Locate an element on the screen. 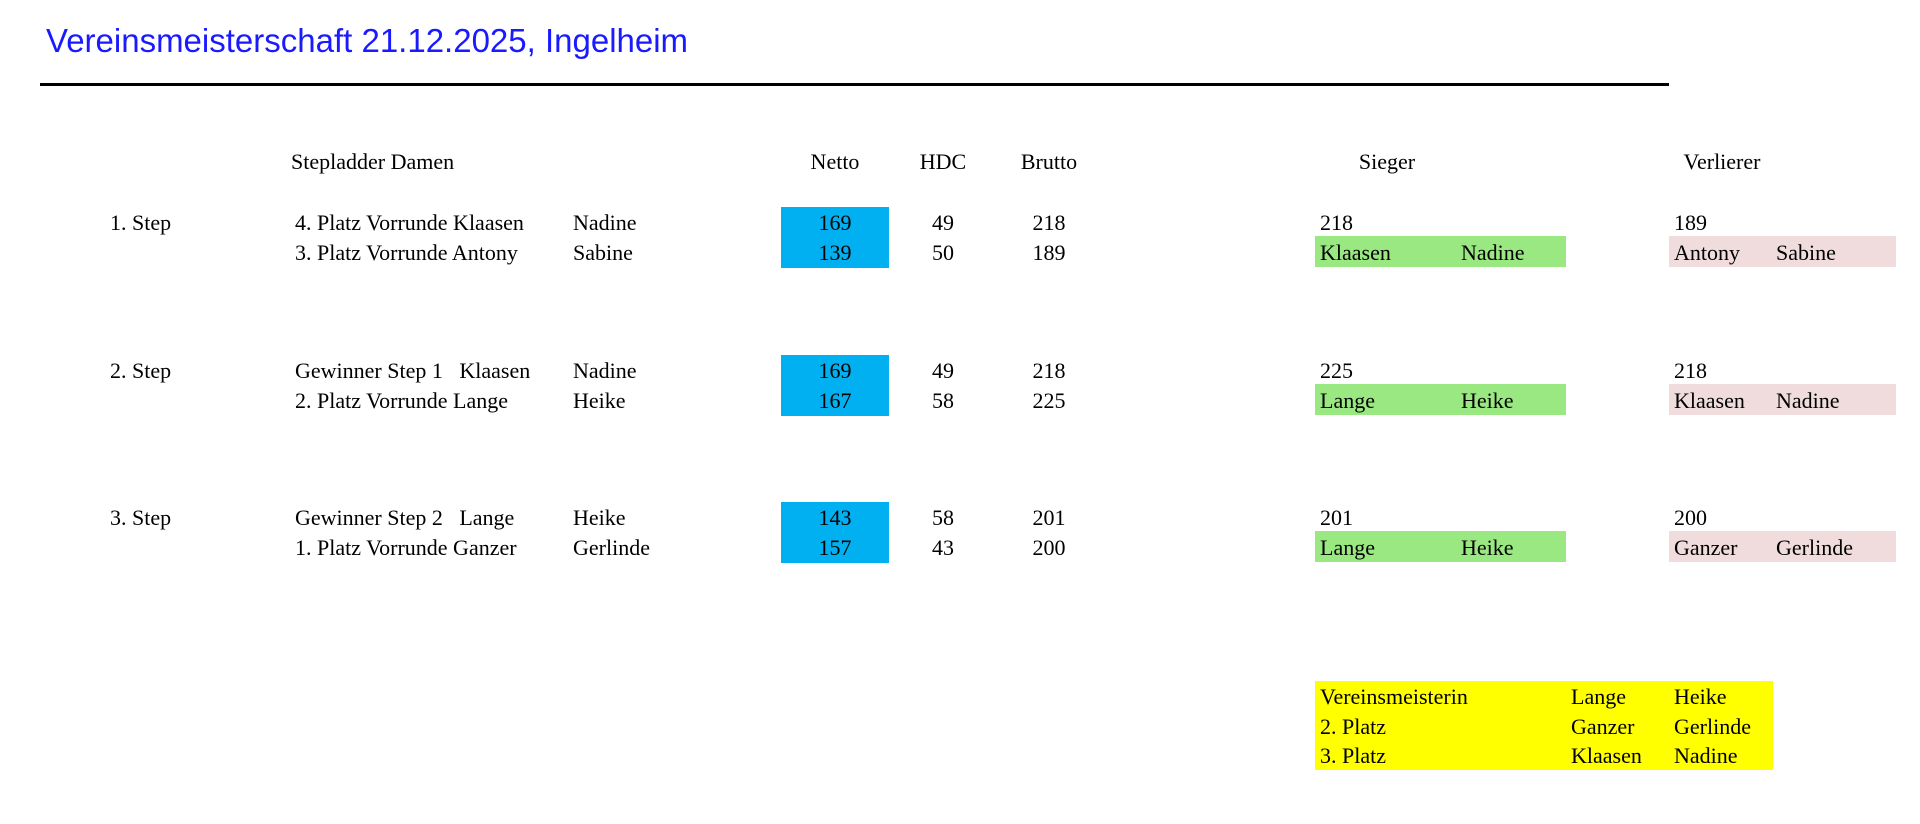  winner-first-name: Nadine is located at coordinates (1493, 252).